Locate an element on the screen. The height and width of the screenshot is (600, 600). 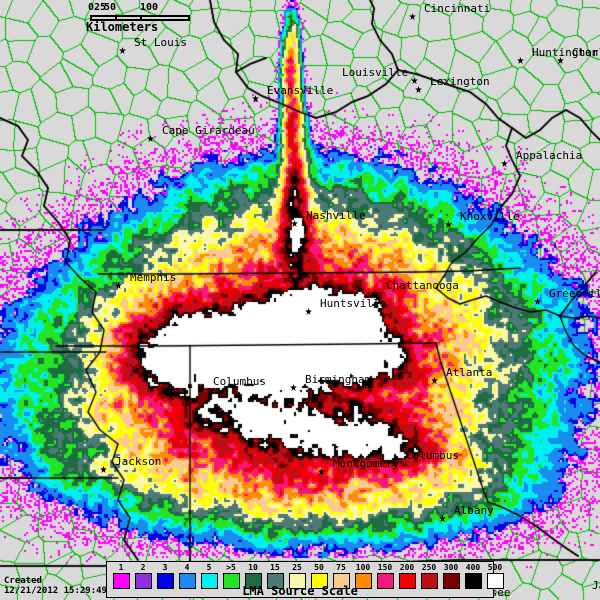
legend-tick-50: 50 is located at coordinates (319, 567).